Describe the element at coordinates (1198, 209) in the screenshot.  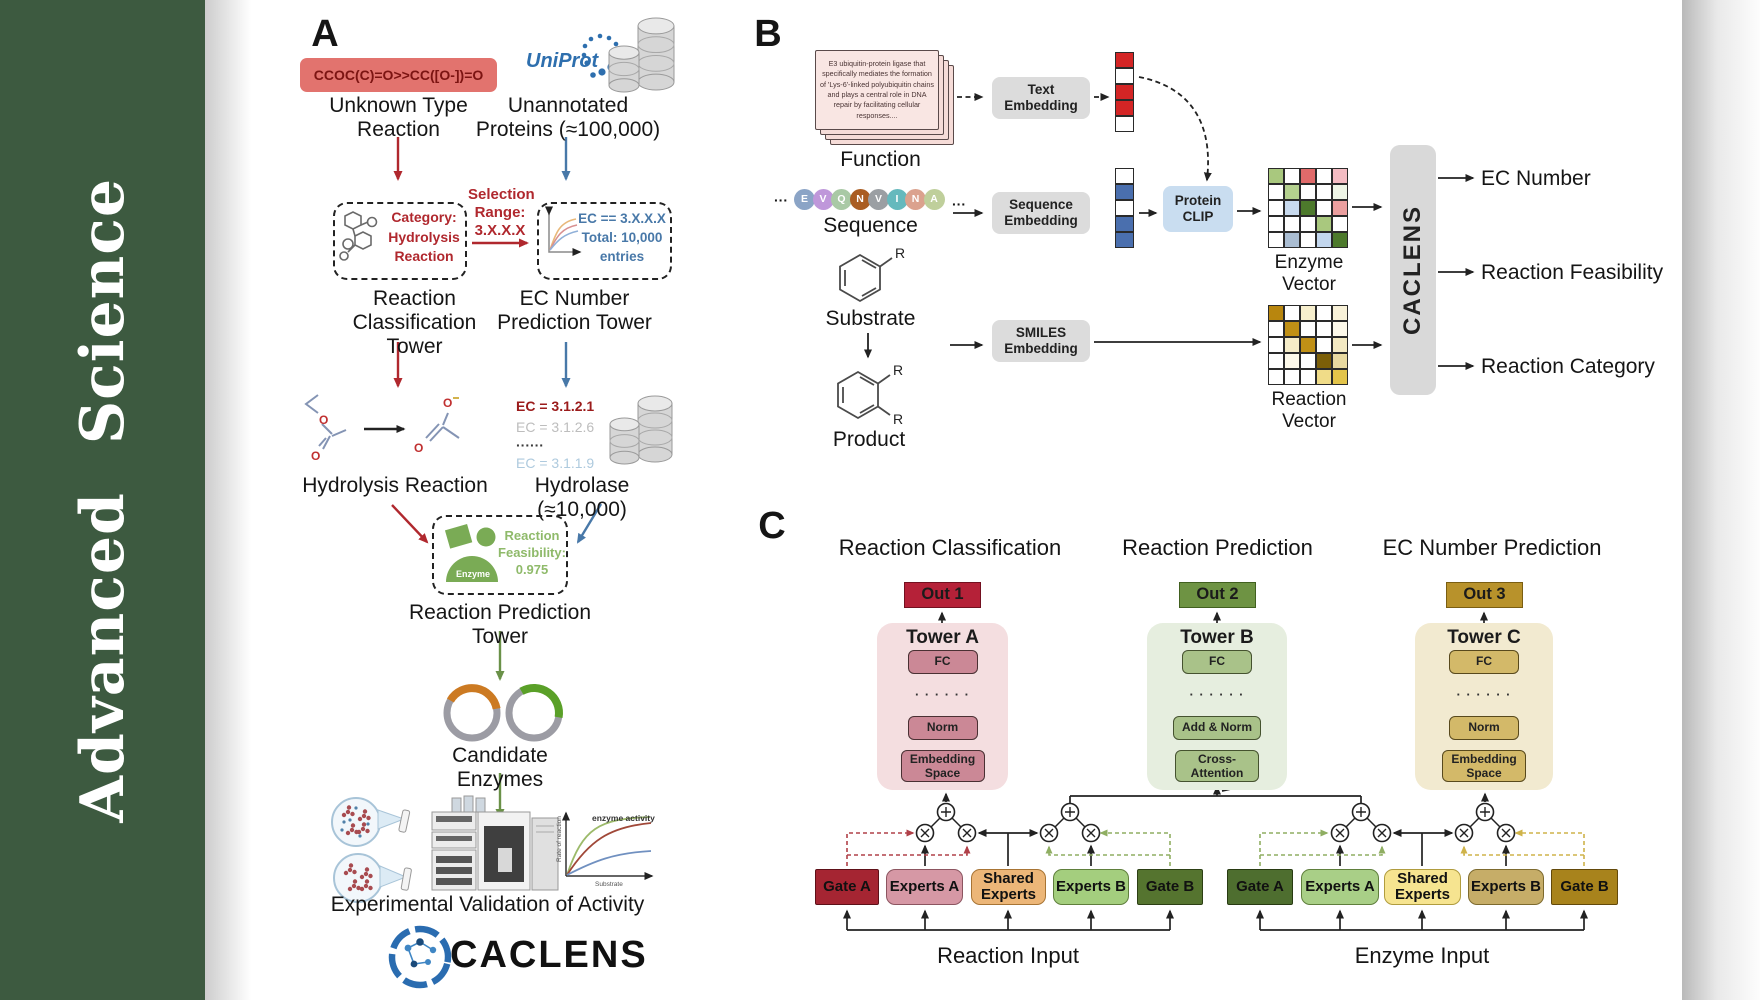
I see `protein-clip-box: Protein CLIP` at that location.